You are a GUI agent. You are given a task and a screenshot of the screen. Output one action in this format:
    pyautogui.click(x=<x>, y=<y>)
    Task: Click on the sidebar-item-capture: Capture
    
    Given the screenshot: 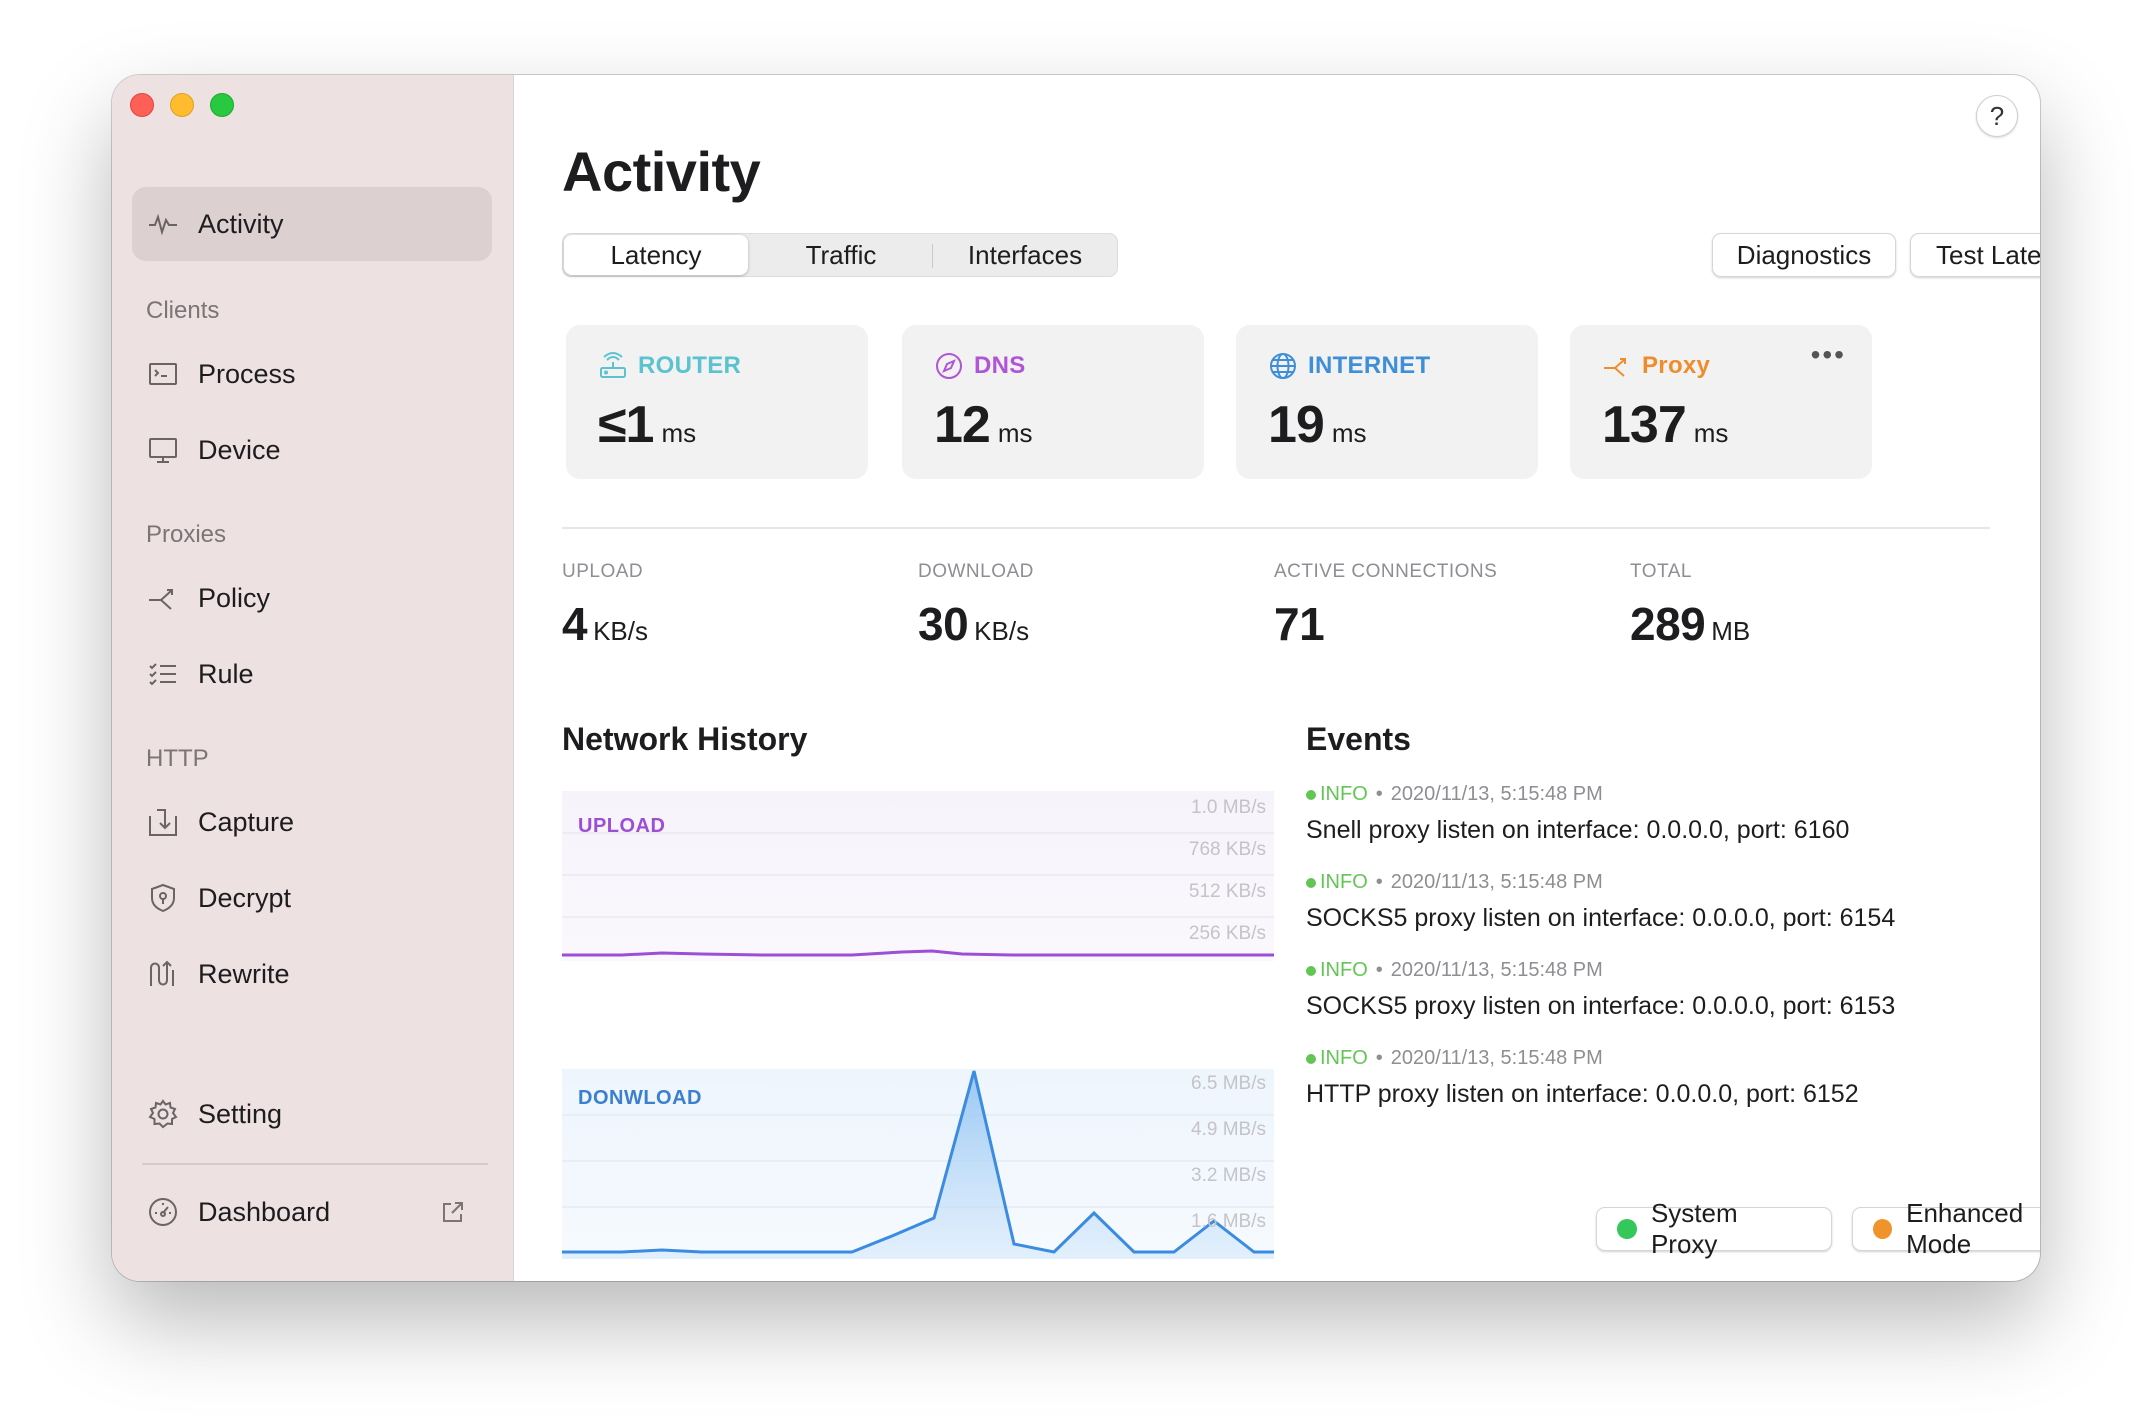 What is the action you would take?
    pyautogui.click(x=312, y=822)
    